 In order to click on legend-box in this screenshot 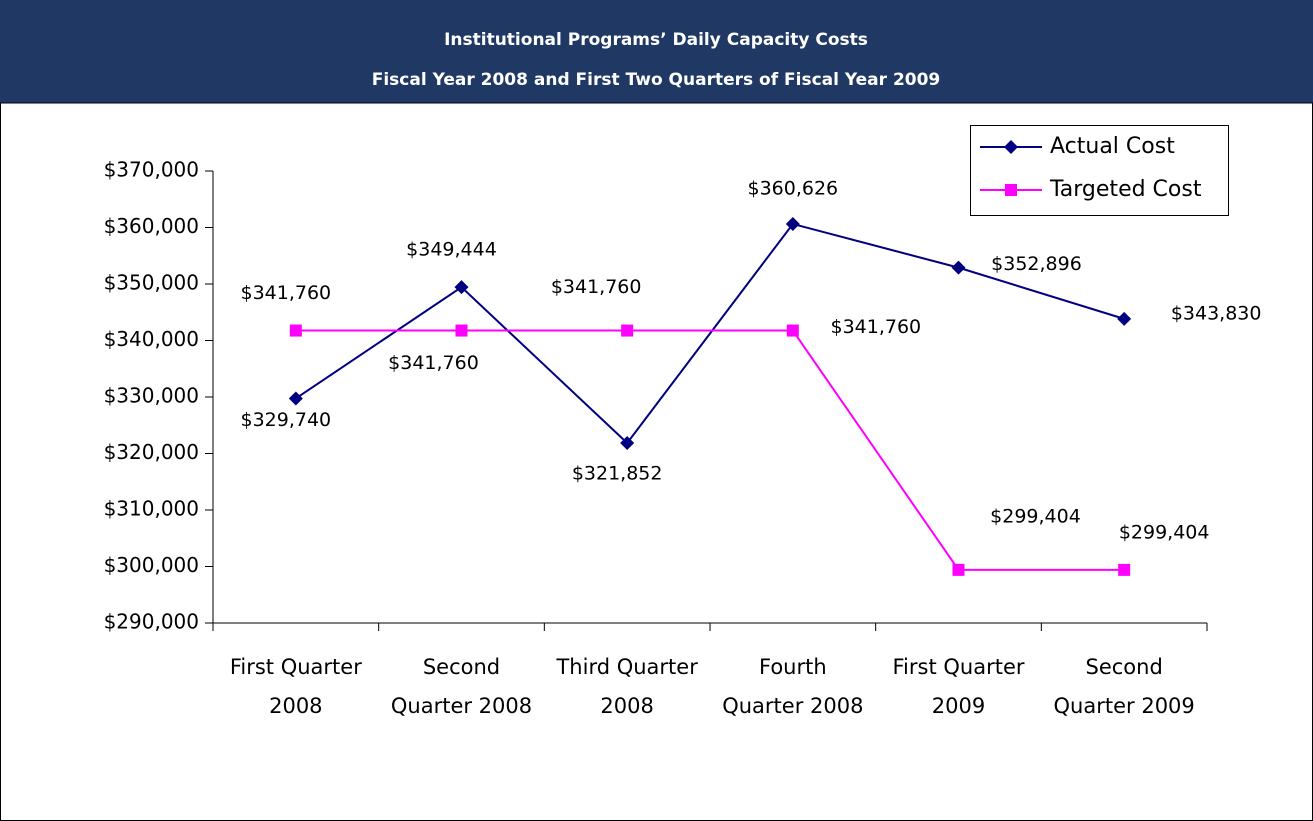, I will do `click(1099, 170)`.